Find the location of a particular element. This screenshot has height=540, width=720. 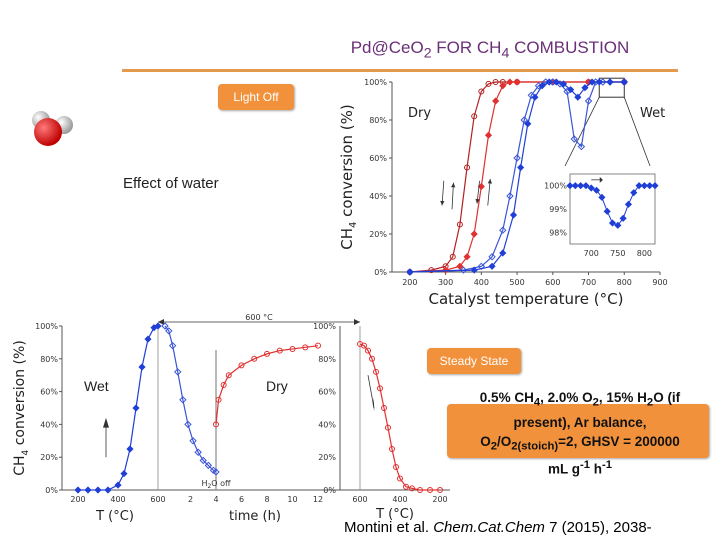

series-line is located at coordinates (517, 177).